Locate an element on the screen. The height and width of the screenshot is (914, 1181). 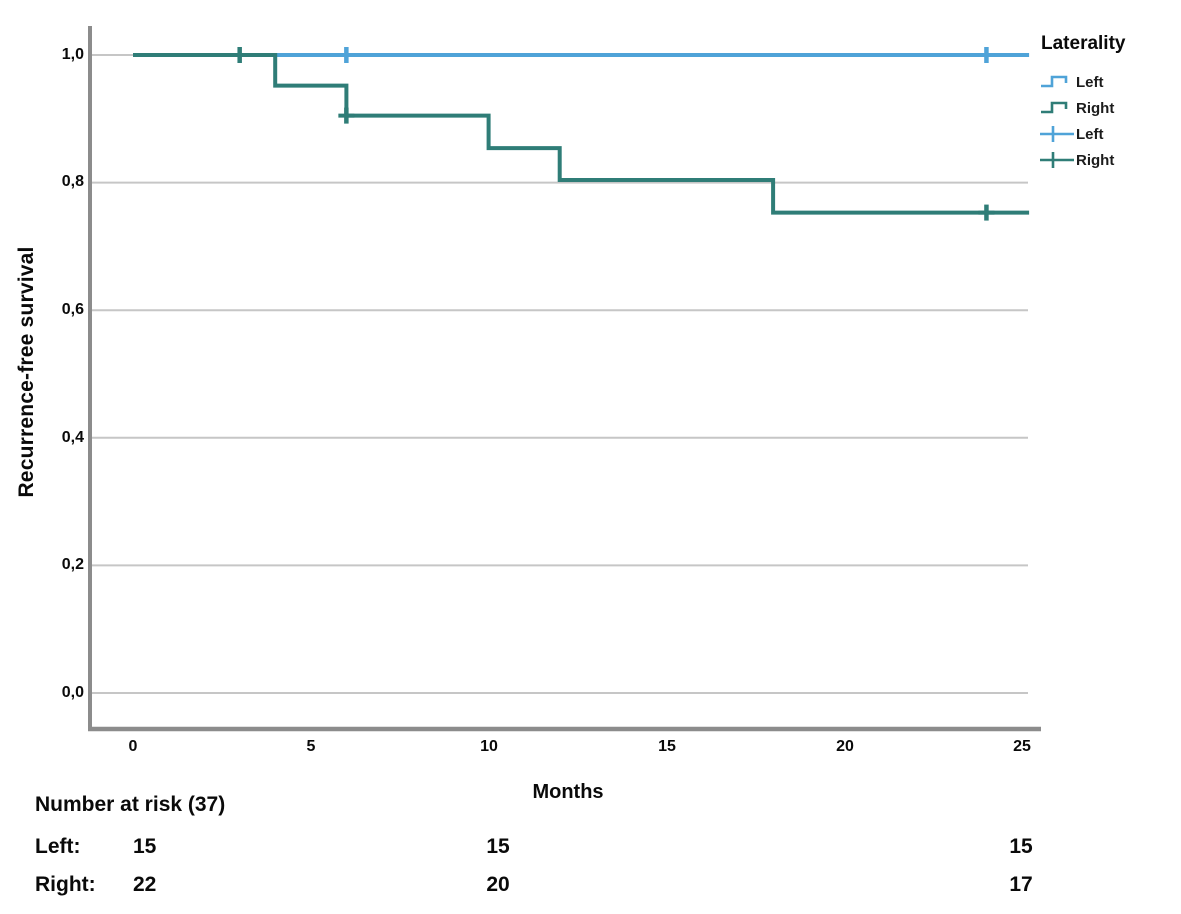
x-tick-label: 10 is located at coordinates (489, 746).